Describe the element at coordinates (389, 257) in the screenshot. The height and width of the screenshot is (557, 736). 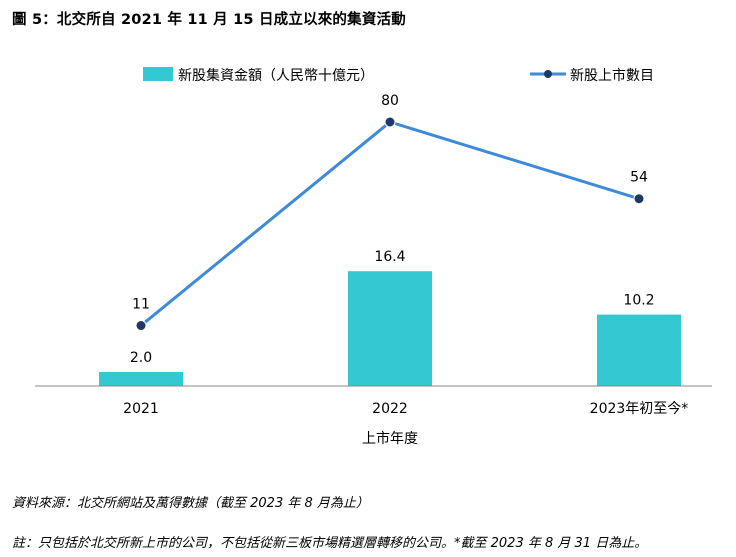
I see `bar-value-label: 16.4` at that location.